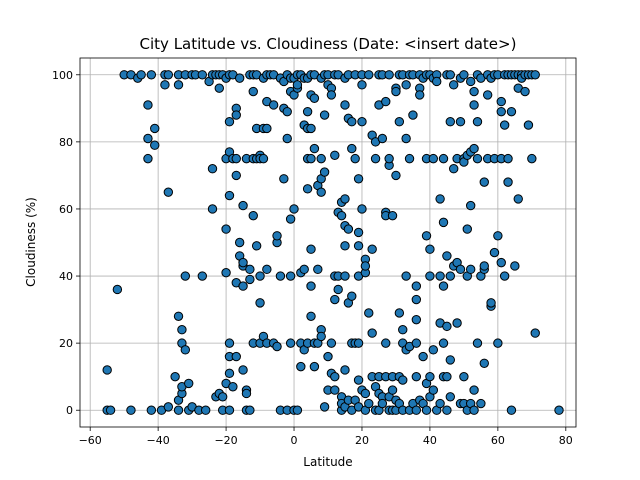 Image resolution: width=640 pixels, height=480 pixels. What do you see at coordinates (158, 440) in the screenshot?
I see `x-tick-label: −40` at bounding box center [158, 440].